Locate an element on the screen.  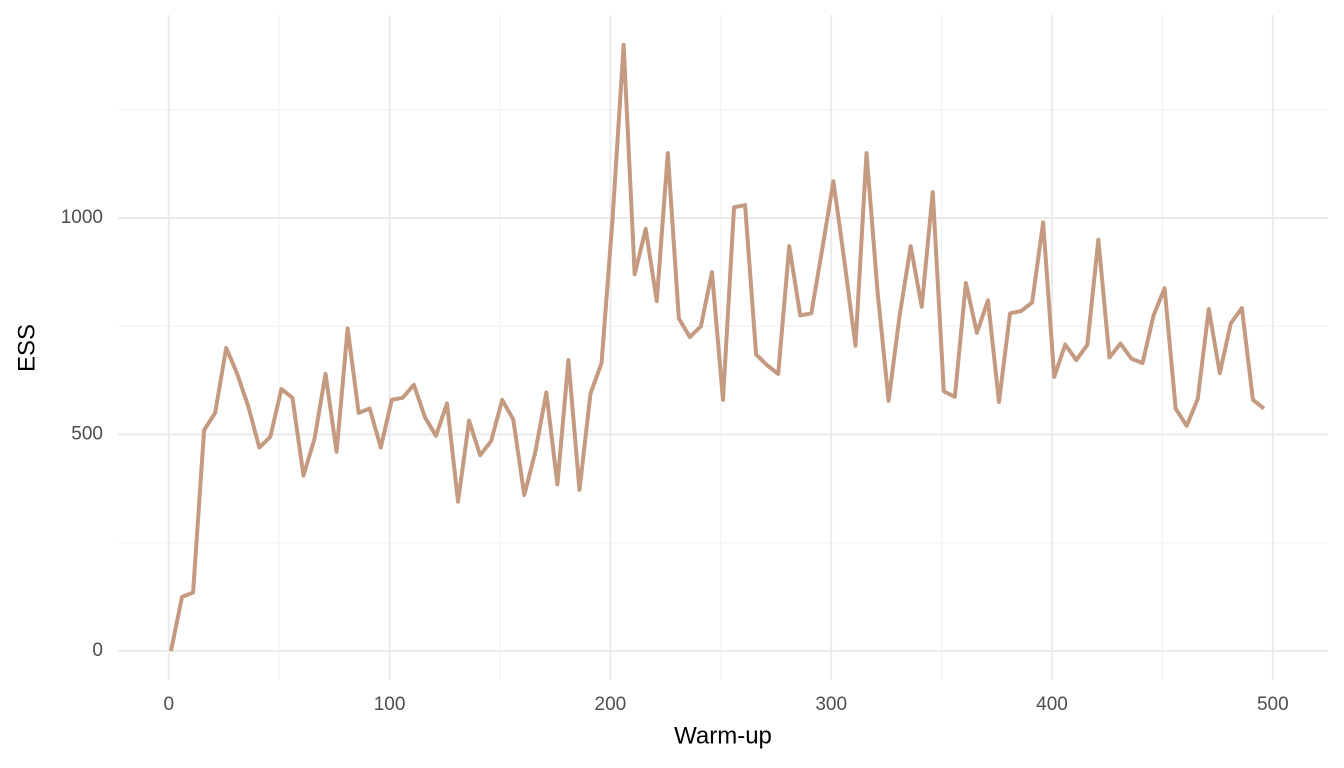
x-tick-label: 500 is located at coordinates (1273, 704).